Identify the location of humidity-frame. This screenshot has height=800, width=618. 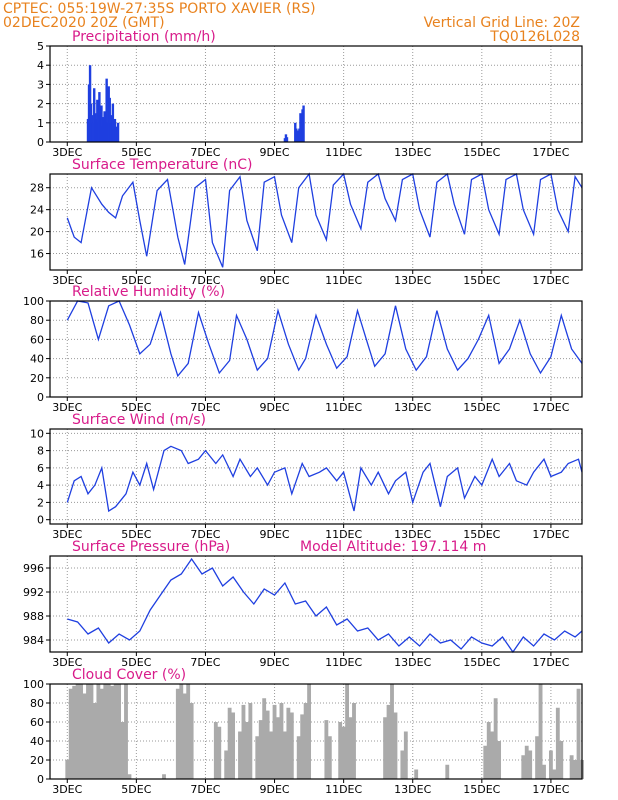
(316, 349).